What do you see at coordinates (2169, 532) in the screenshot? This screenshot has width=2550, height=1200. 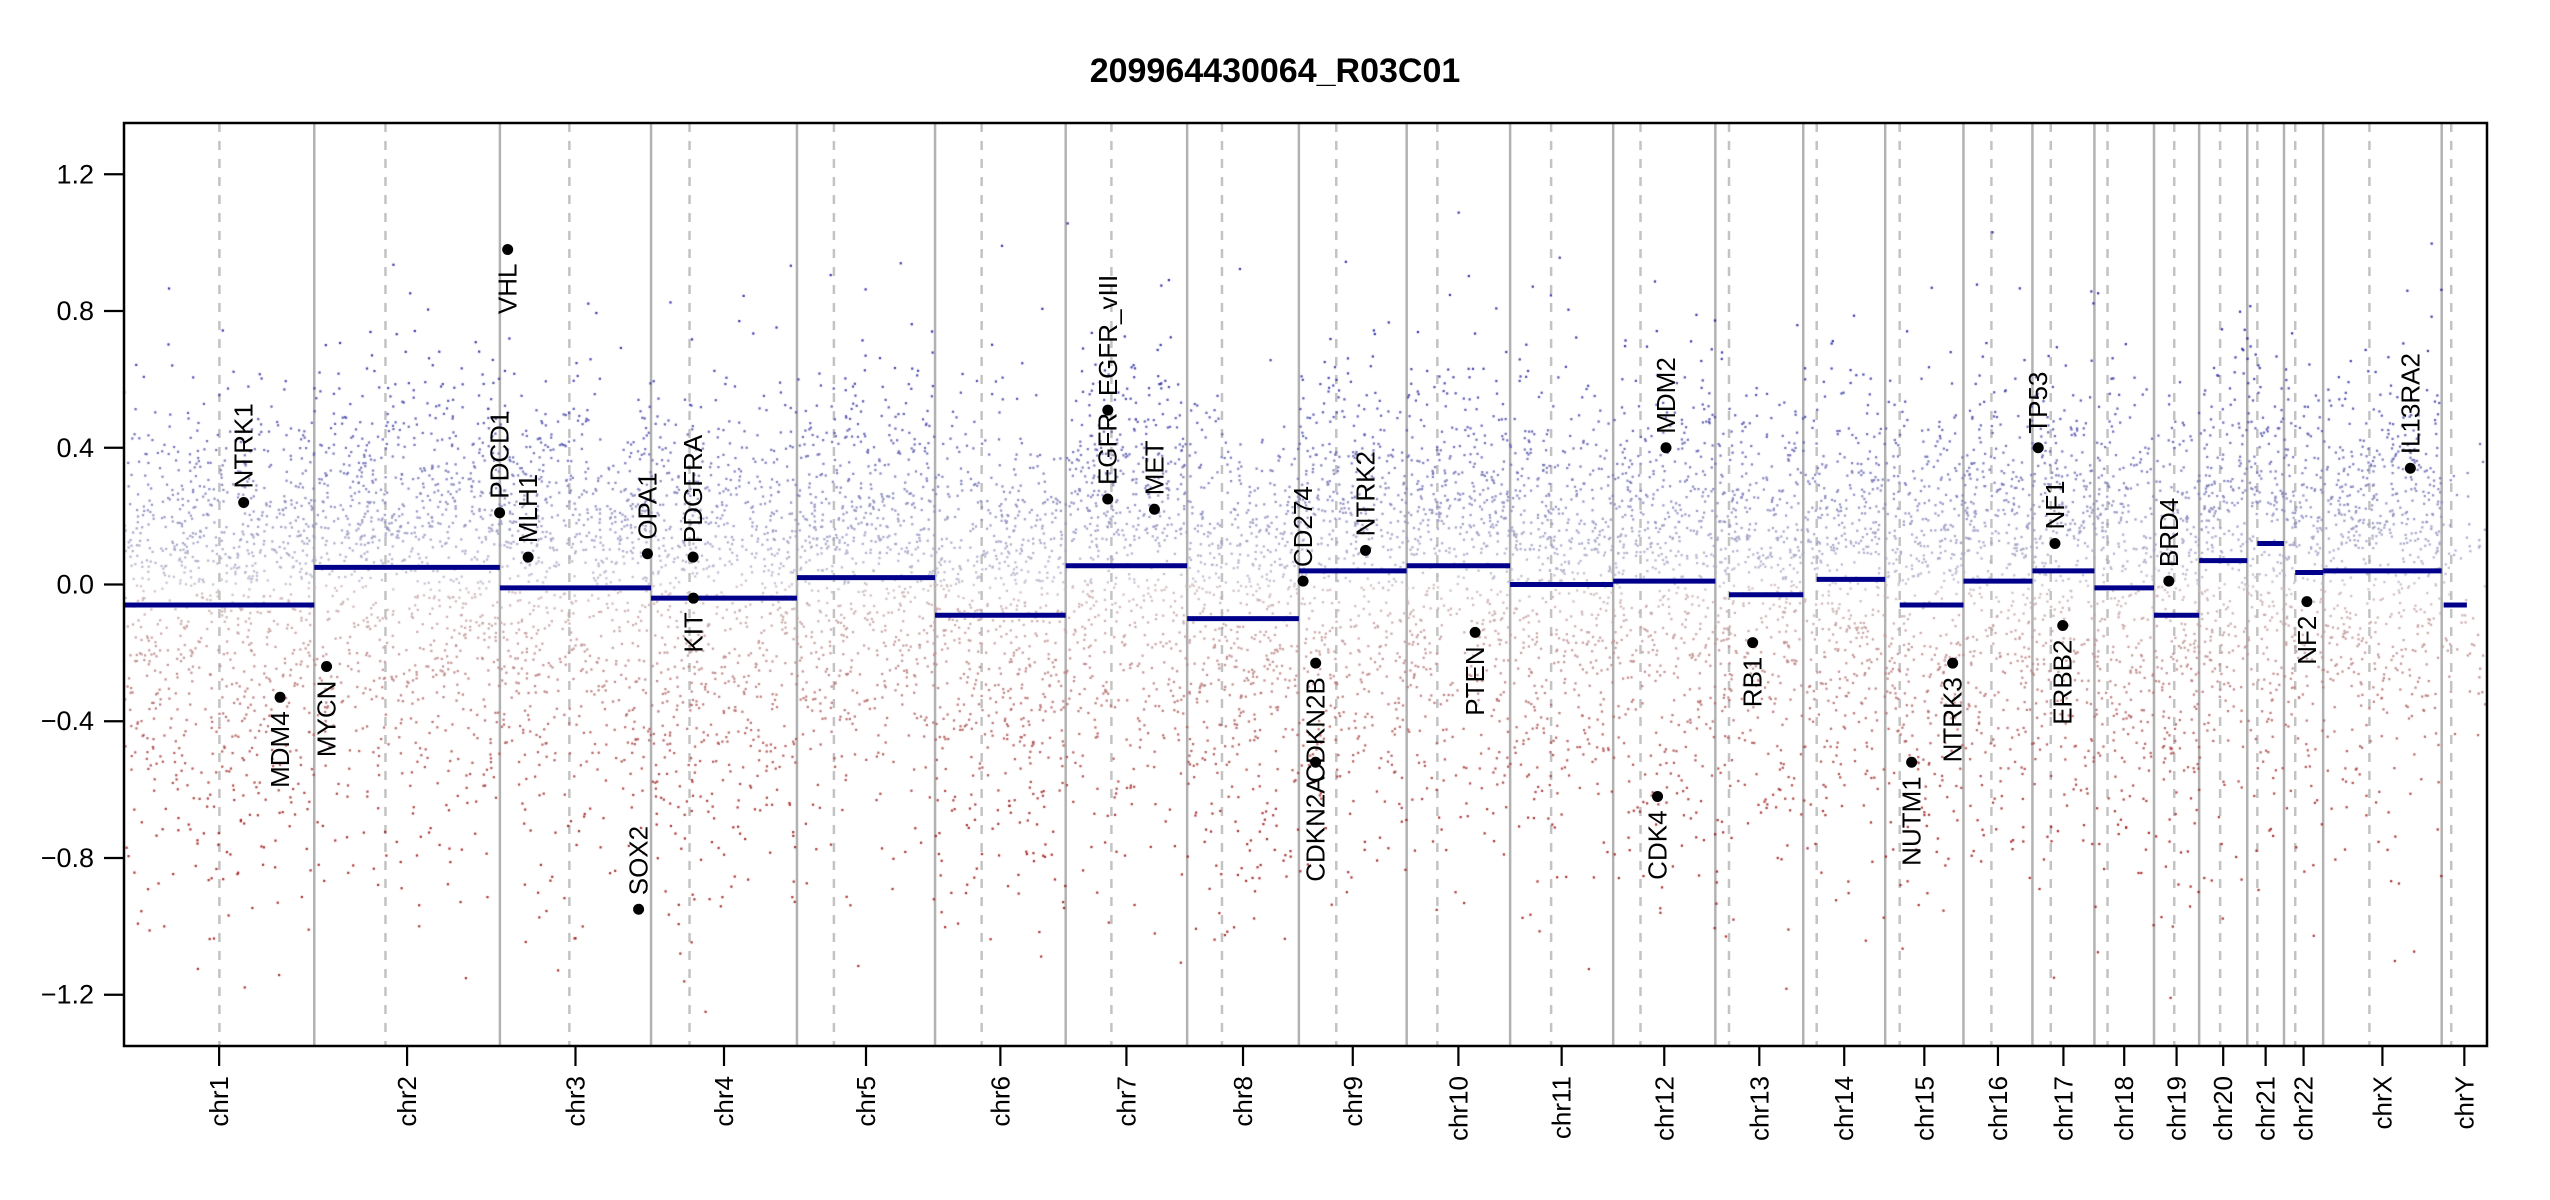 I see `gene-label-BRD4: BRD4` at bounding box center [2169, 532].